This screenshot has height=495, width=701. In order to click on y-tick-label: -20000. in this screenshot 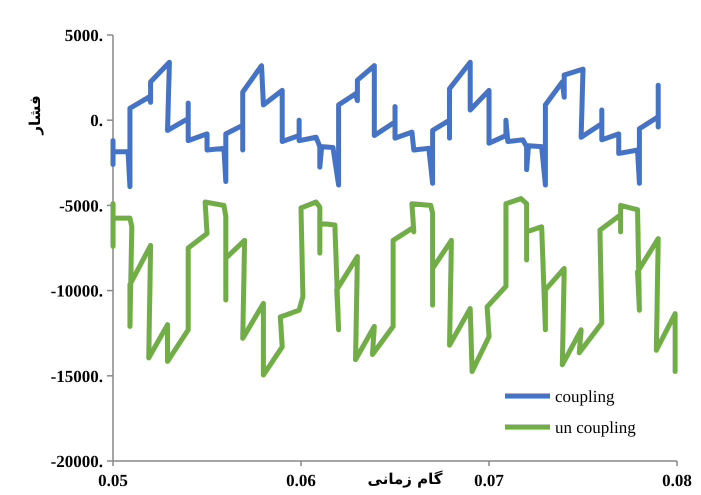, I will do `click(76, 461)`.